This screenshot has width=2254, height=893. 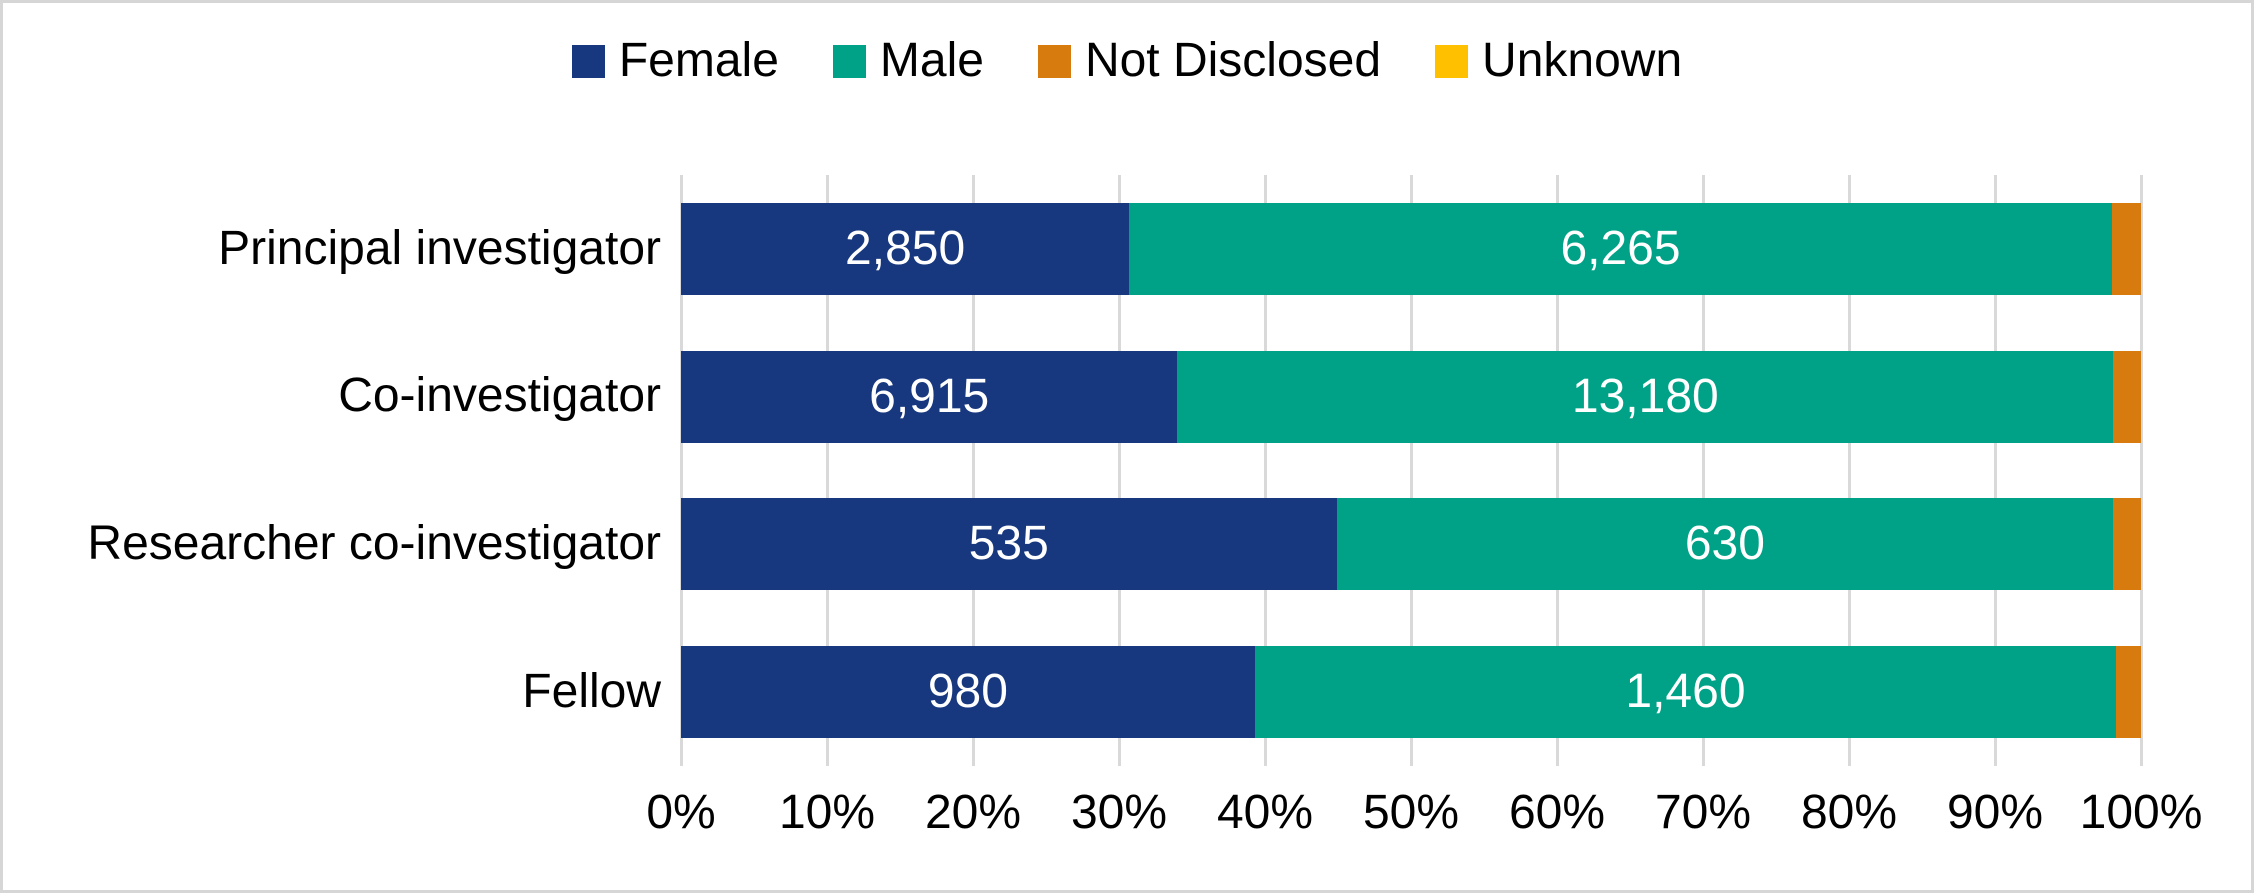 I want to click on legend-label: Not Disclosed, so click(x=1233, y=60).